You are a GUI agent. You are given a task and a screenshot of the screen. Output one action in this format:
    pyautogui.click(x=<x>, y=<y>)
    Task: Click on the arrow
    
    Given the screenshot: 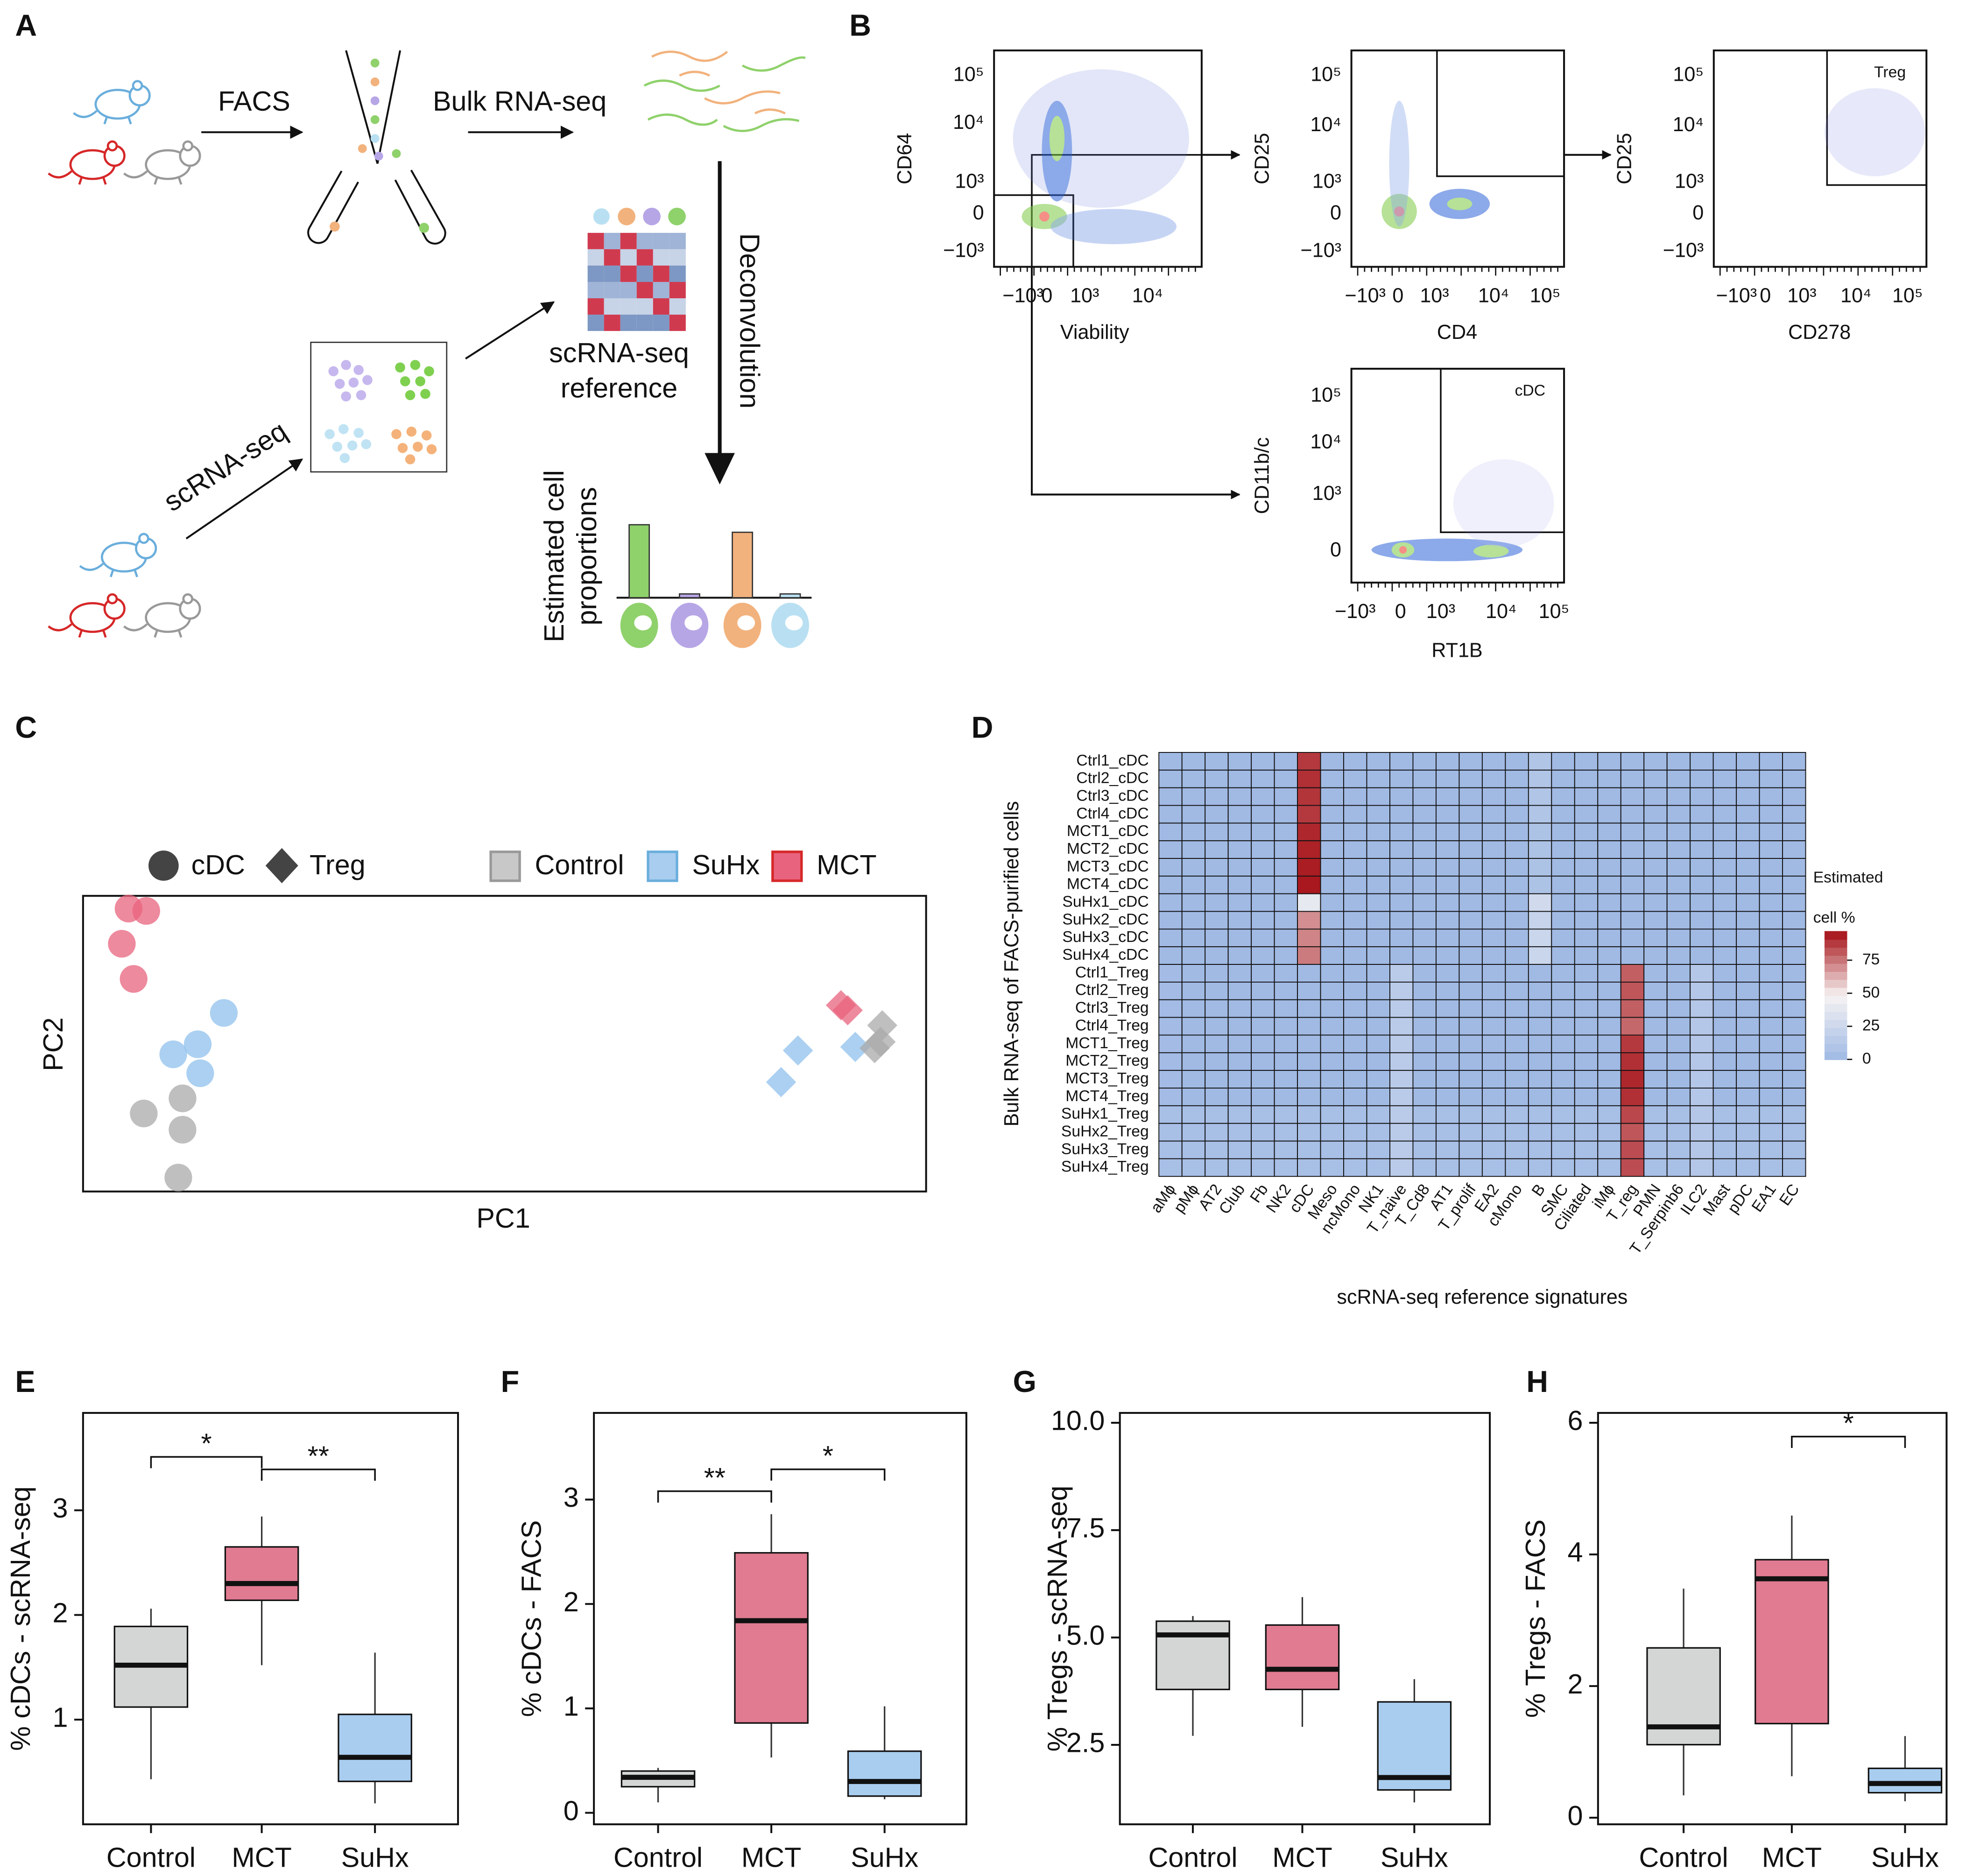 What is the action you would take?
    pyautogui.click(x=244, y=499)
    